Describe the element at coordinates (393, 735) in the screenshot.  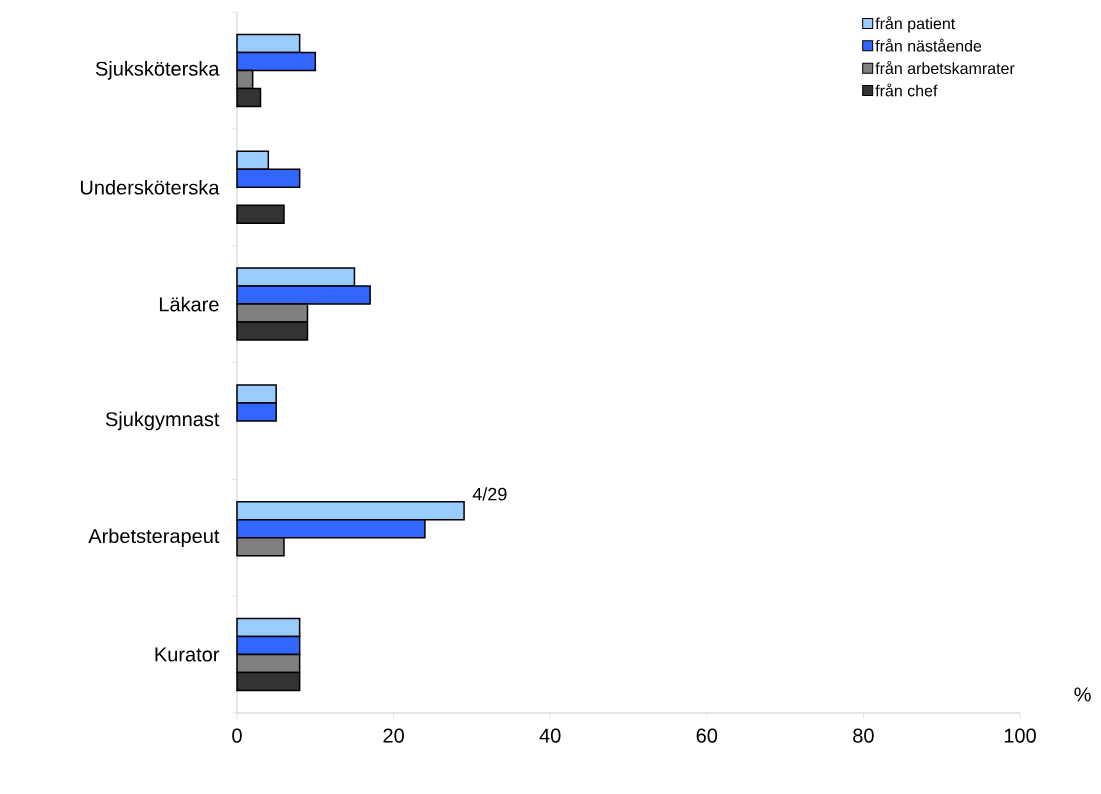
I see `x-tick-label: 20` at that location.